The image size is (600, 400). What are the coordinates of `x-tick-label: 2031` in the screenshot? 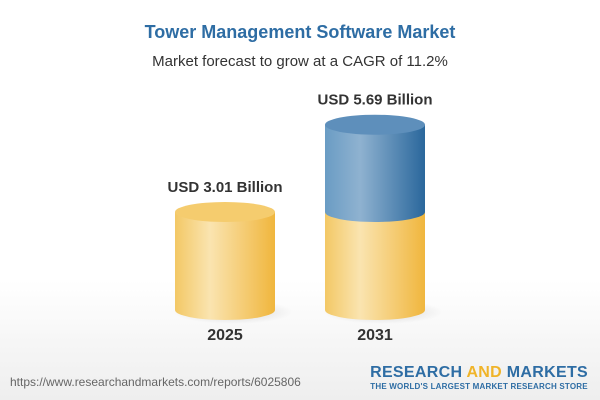 It's located at (375, 335).